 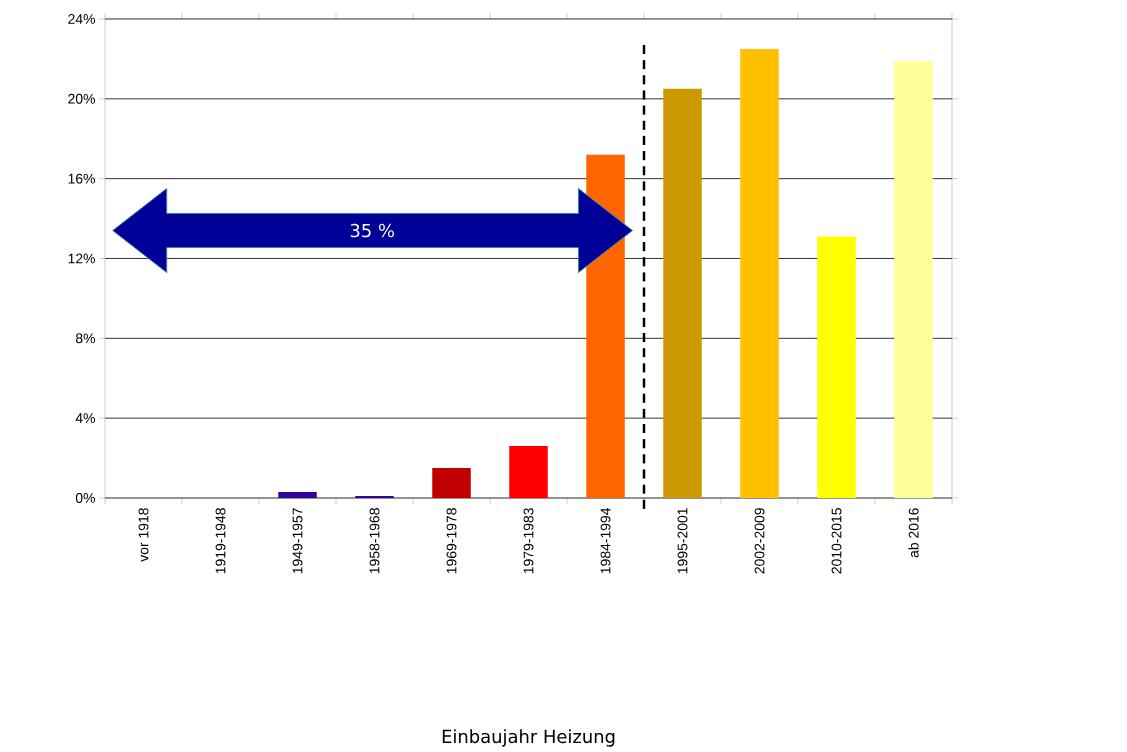 What do you see at coordinates (143, 535) in the screenshot?
I see `x-tick-label: vor 1918` at bounding box center [143, 535].